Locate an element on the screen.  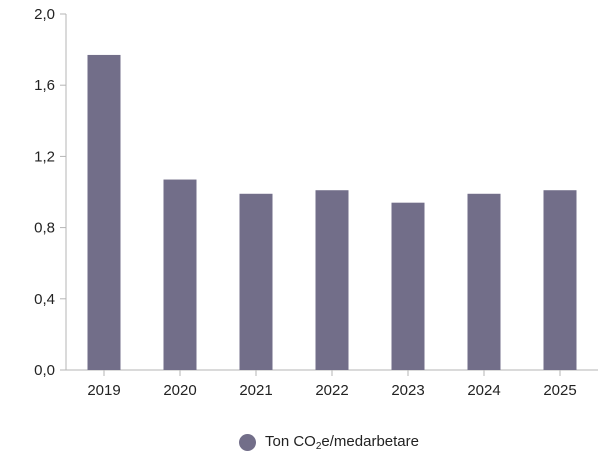
bar-2025 is located at coordinates (560, 280).